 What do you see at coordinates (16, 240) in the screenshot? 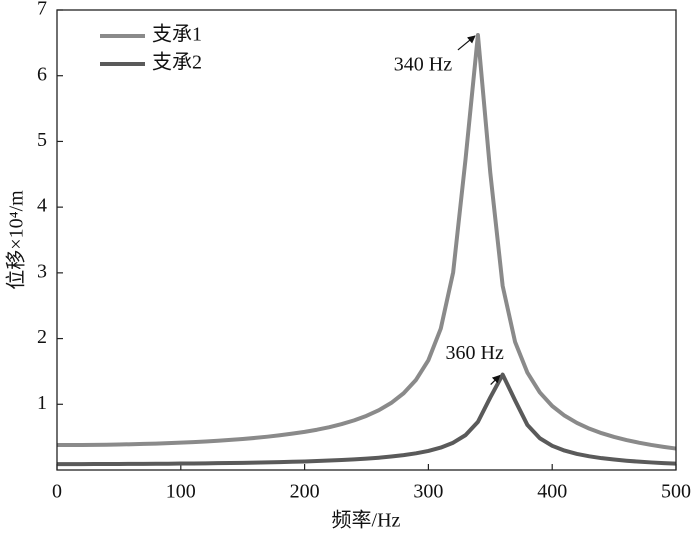
I see `y-axis-label: 位移×10⁴/m` at bounding box center [16, 240].